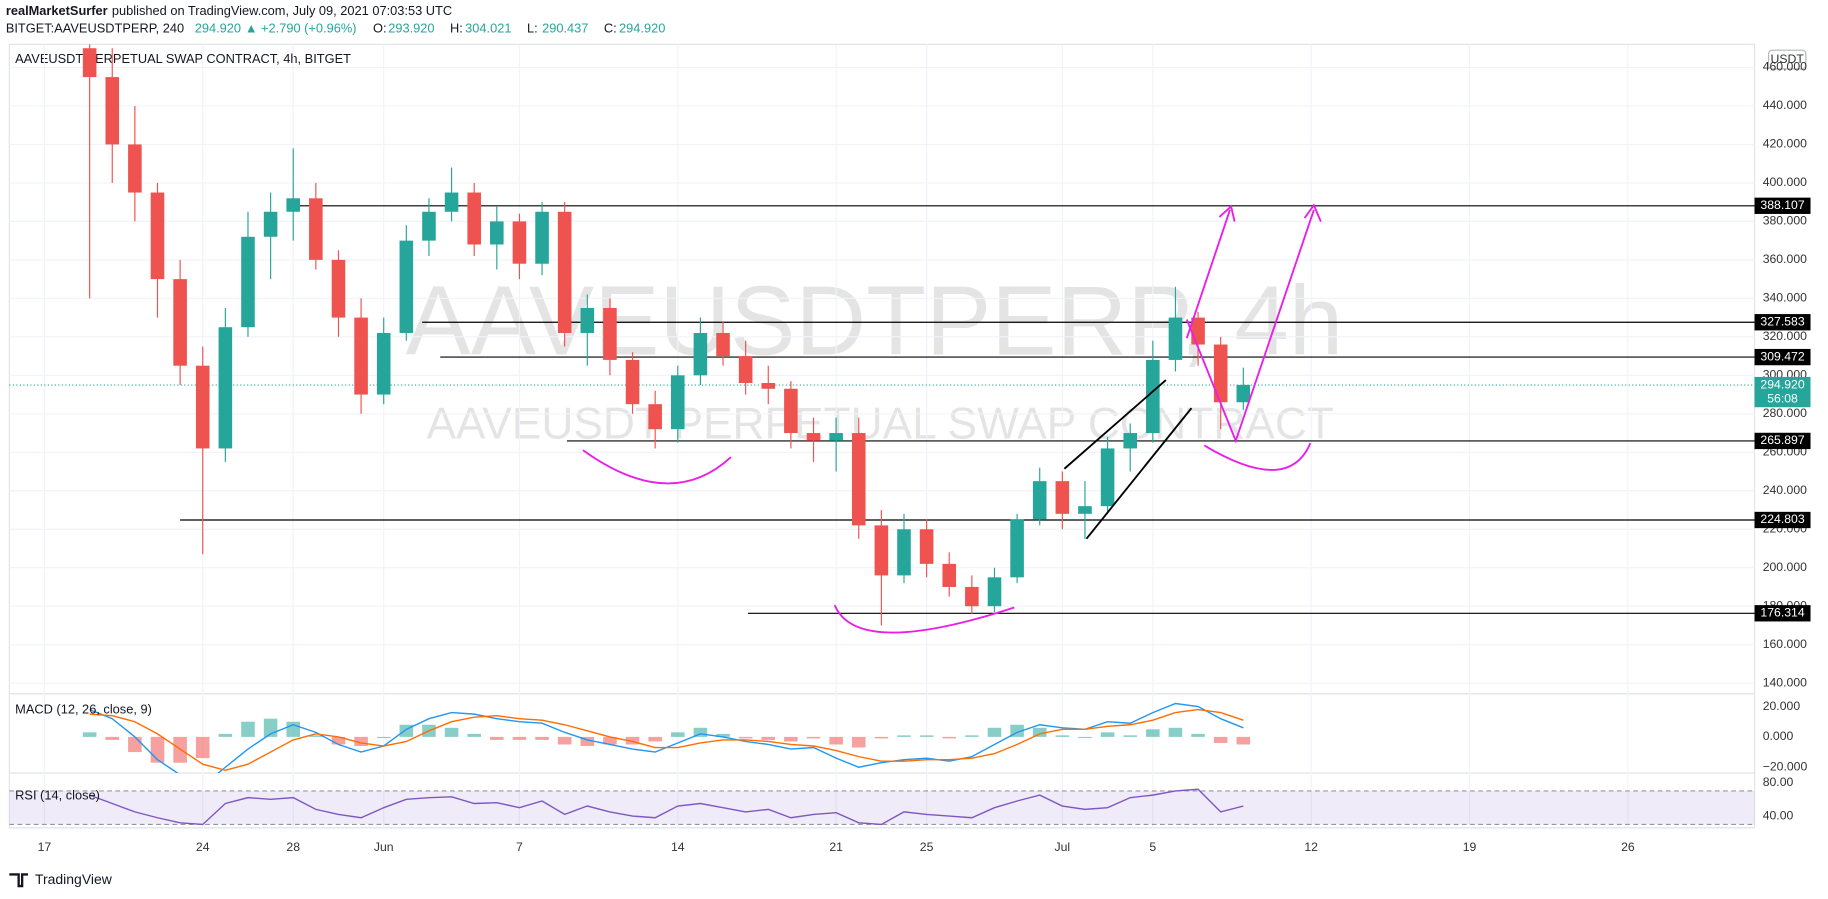 The image size is (1828, 899). What do you see at coordinates (1785, 490) in the screenshot?
I see `y-tick-label: 240.000` at bounding box center [1785, 490].